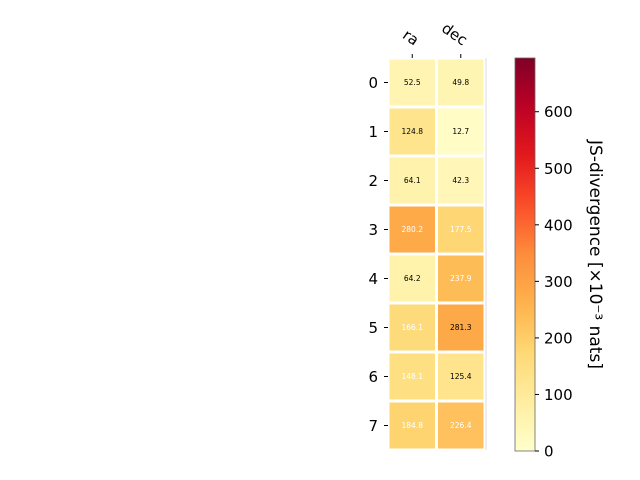 This screenshot has height=480, width=640. I want to click on cell-value-label: 64.1, so click(412, 180).